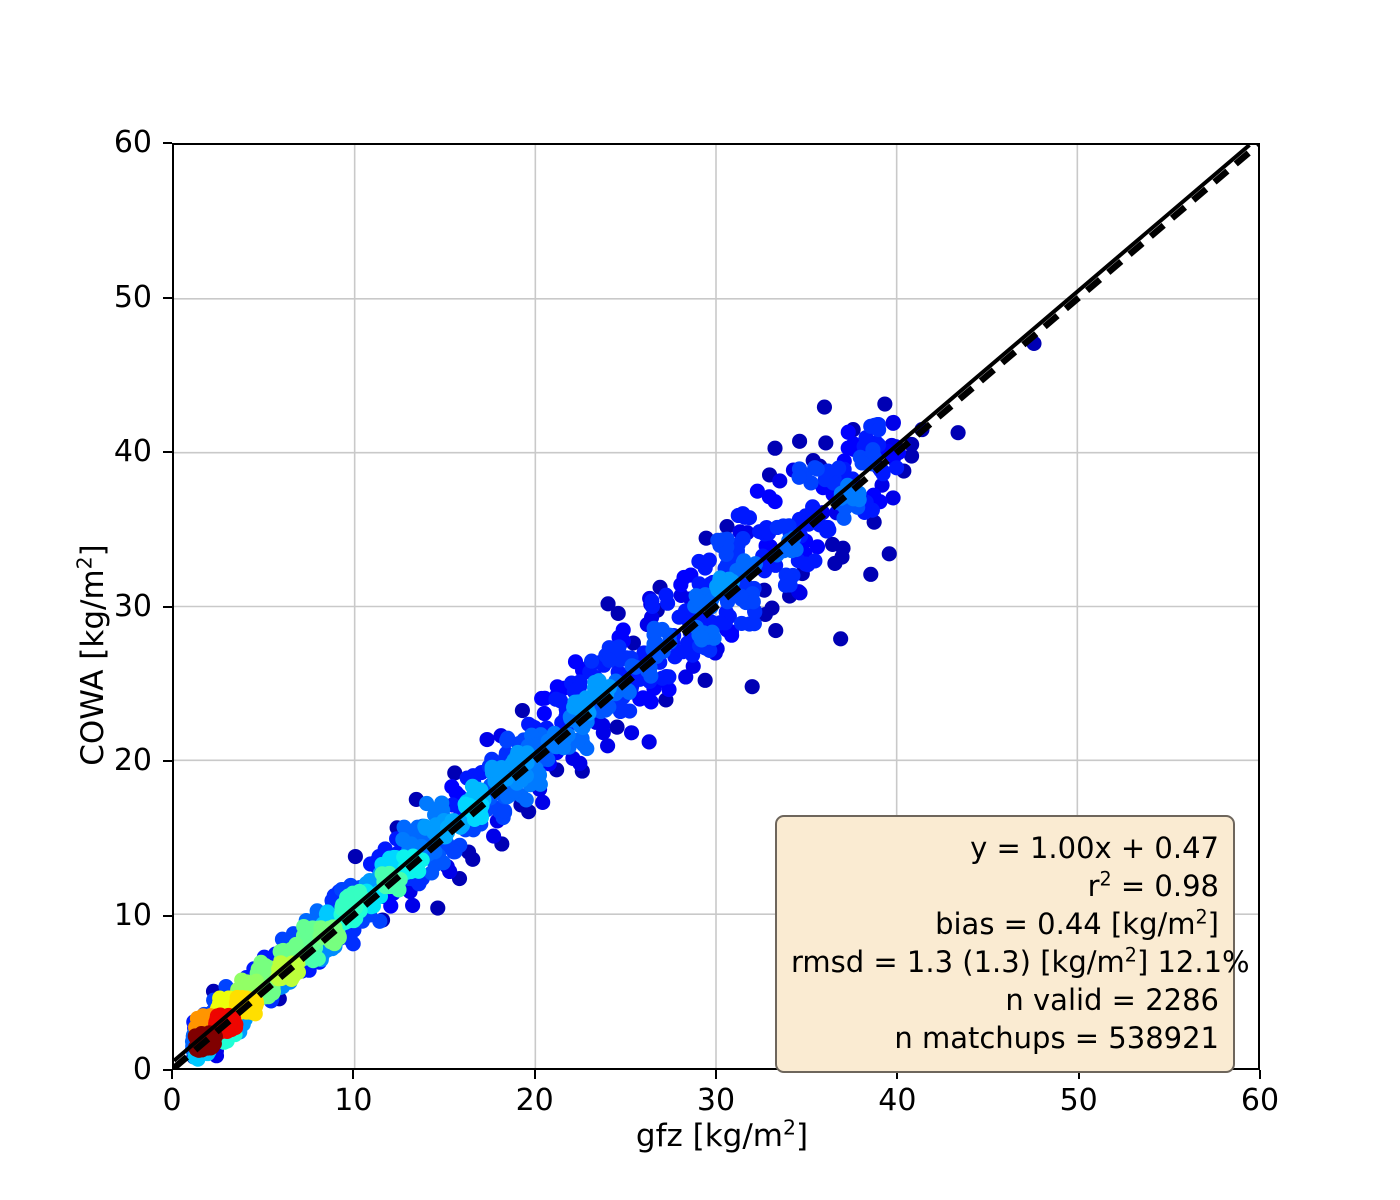 The image size is (1400, 1200). What do you see at coordinates (1094, 848) in the screenshot?
I see `stat-equation: y = 1.00x + 0.47` at bounding box center [1094, 848].